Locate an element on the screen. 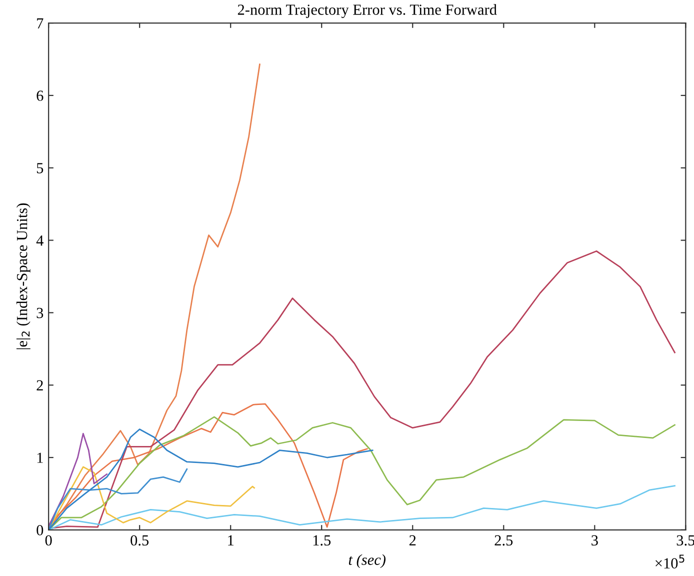 The width and height of the screenshot is (694, 576). y-tick-label: 3 is located at coordinates (40, 313).